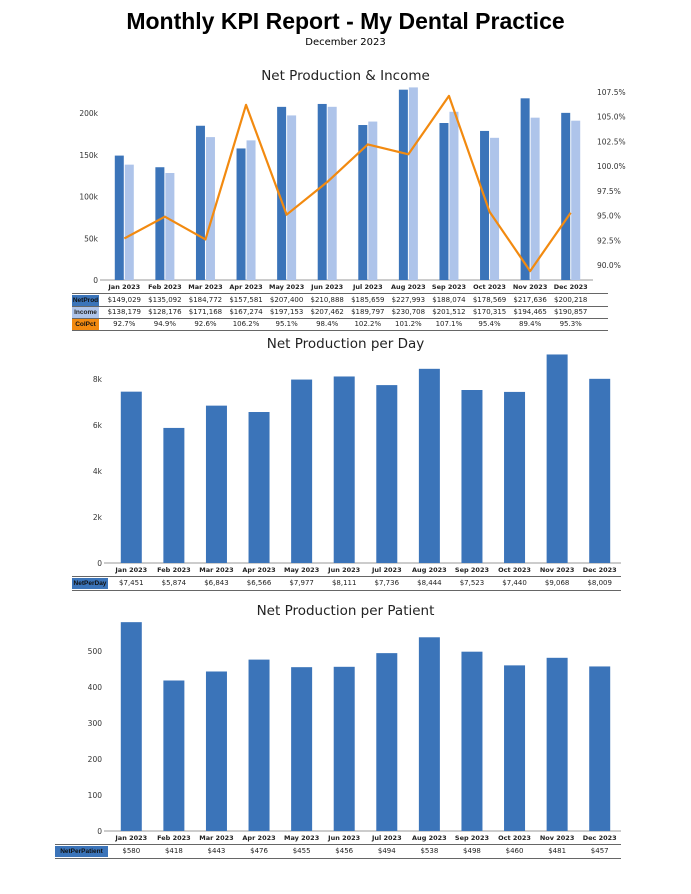 The image size is (691, 894). What do you see at coordinates (98, 517) in the screenshot?
I see `y-tick-label: 2k` at bounding box center [98, 517].